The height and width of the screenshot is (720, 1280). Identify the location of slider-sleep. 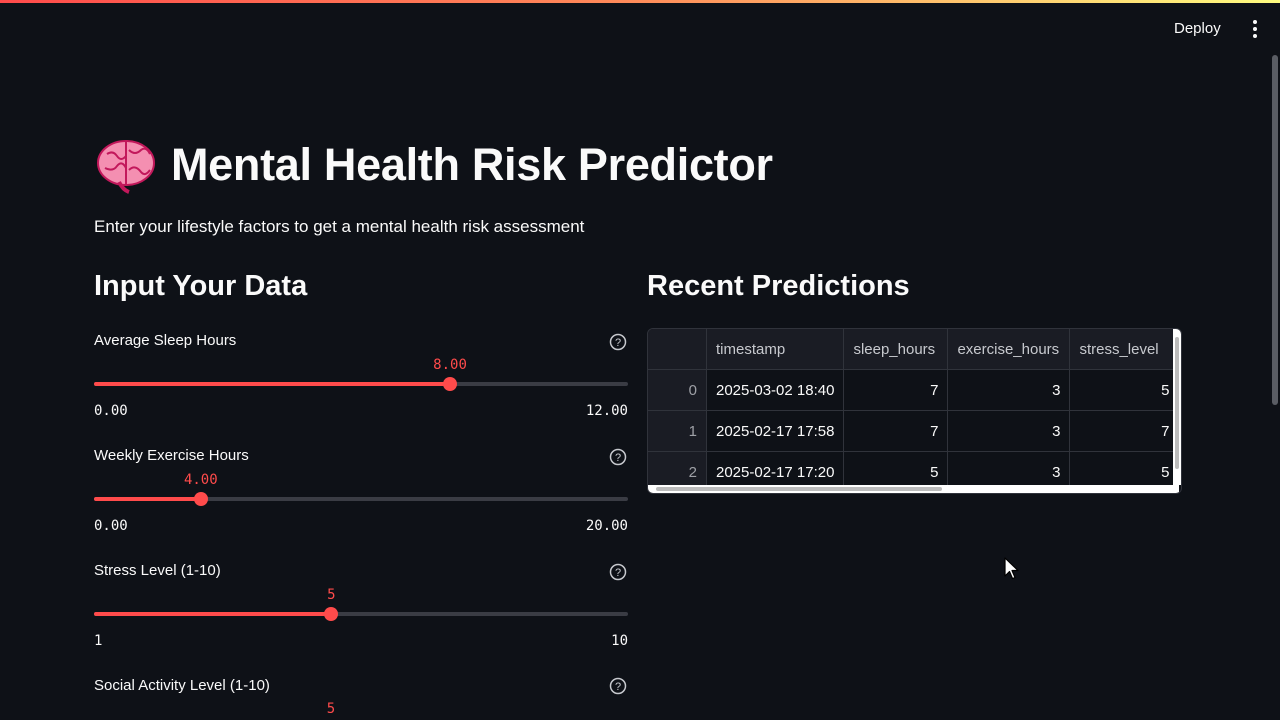
(361, 384).